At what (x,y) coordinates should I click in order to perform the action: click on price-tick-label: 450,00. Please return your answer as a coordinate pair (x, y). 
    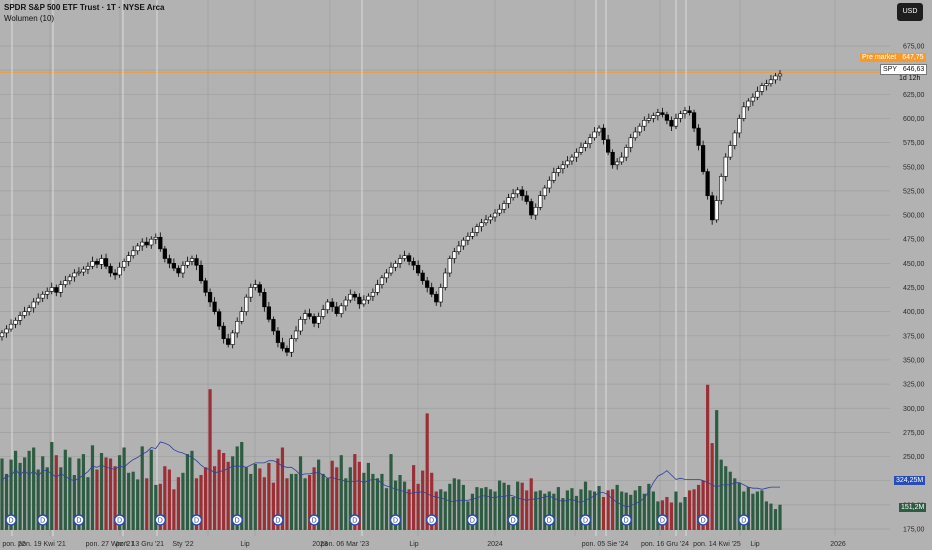
    Looking at the image, I should click on (914, 264).